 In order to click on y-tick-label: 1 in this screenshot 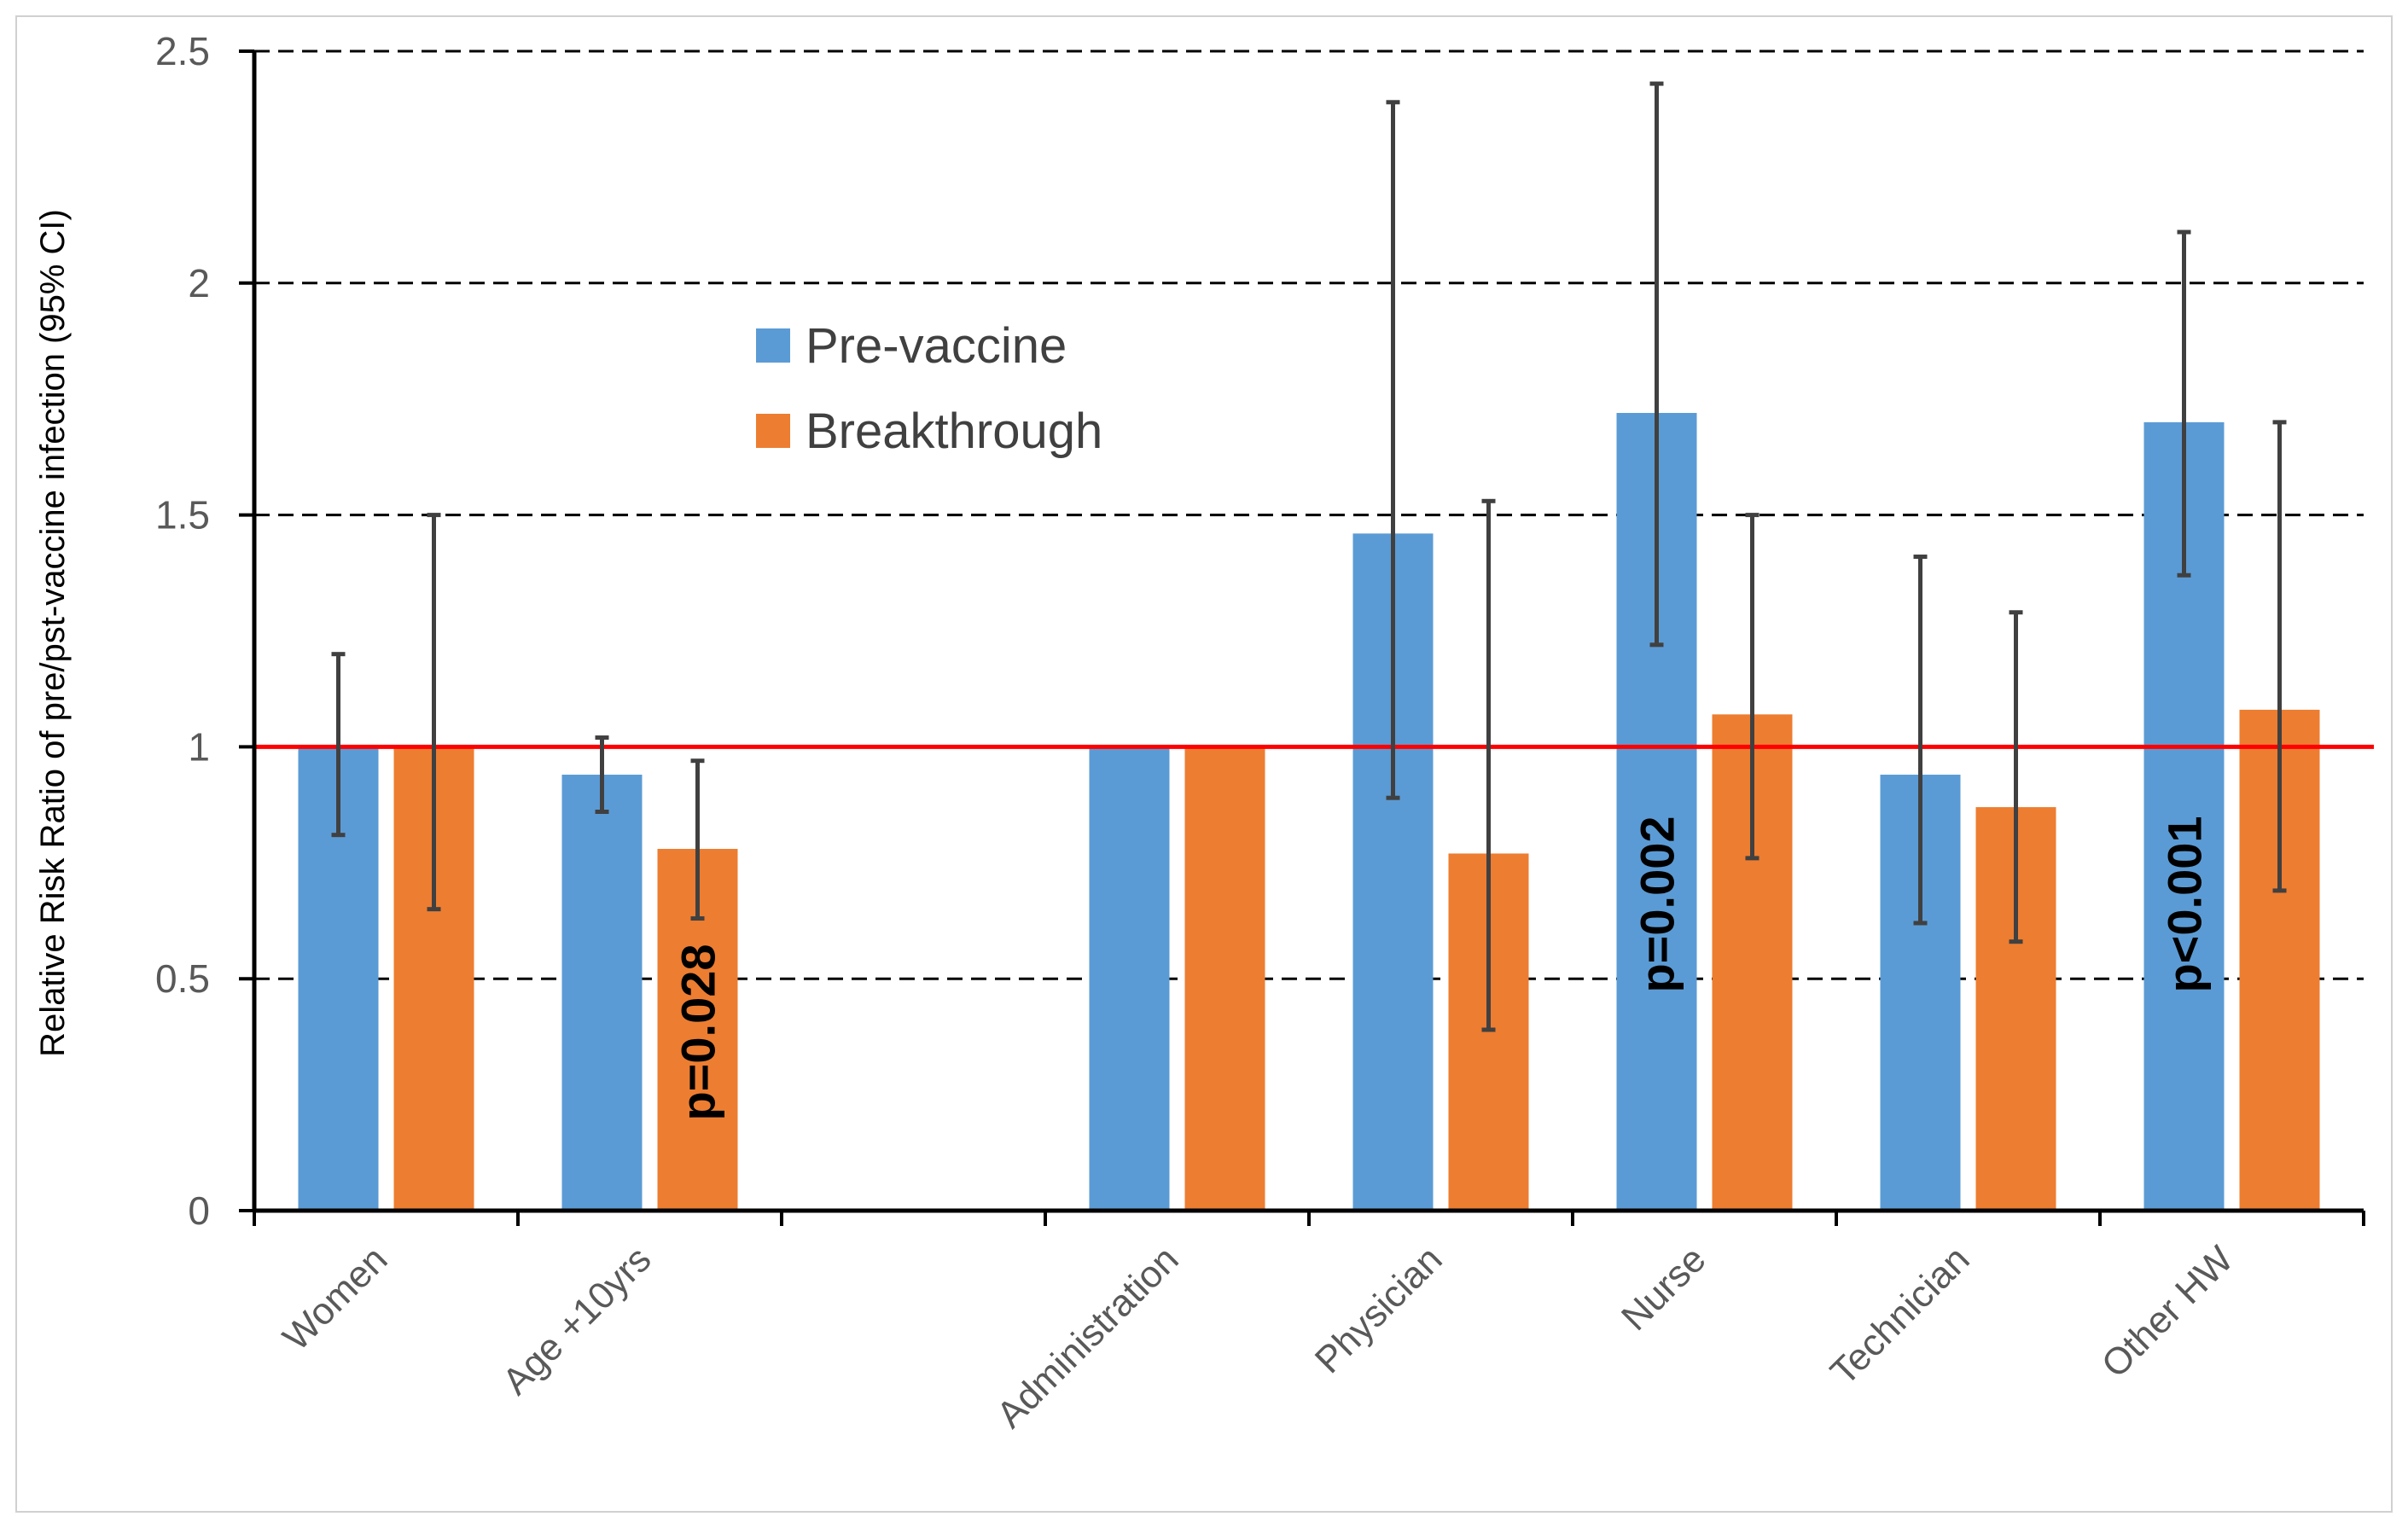, I will do `click(199, 746)`.